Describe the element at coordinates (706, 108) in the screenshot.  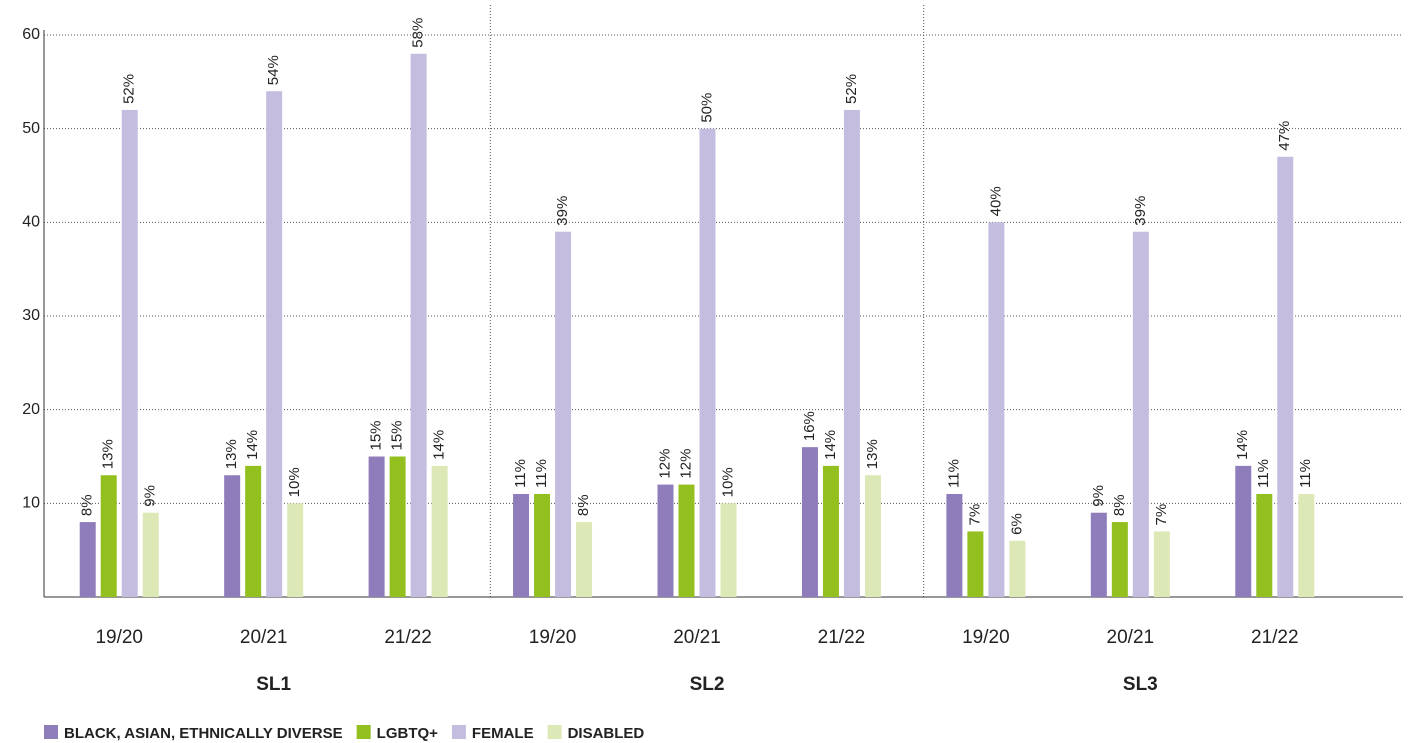
I see `value-label: 50%` at that location.